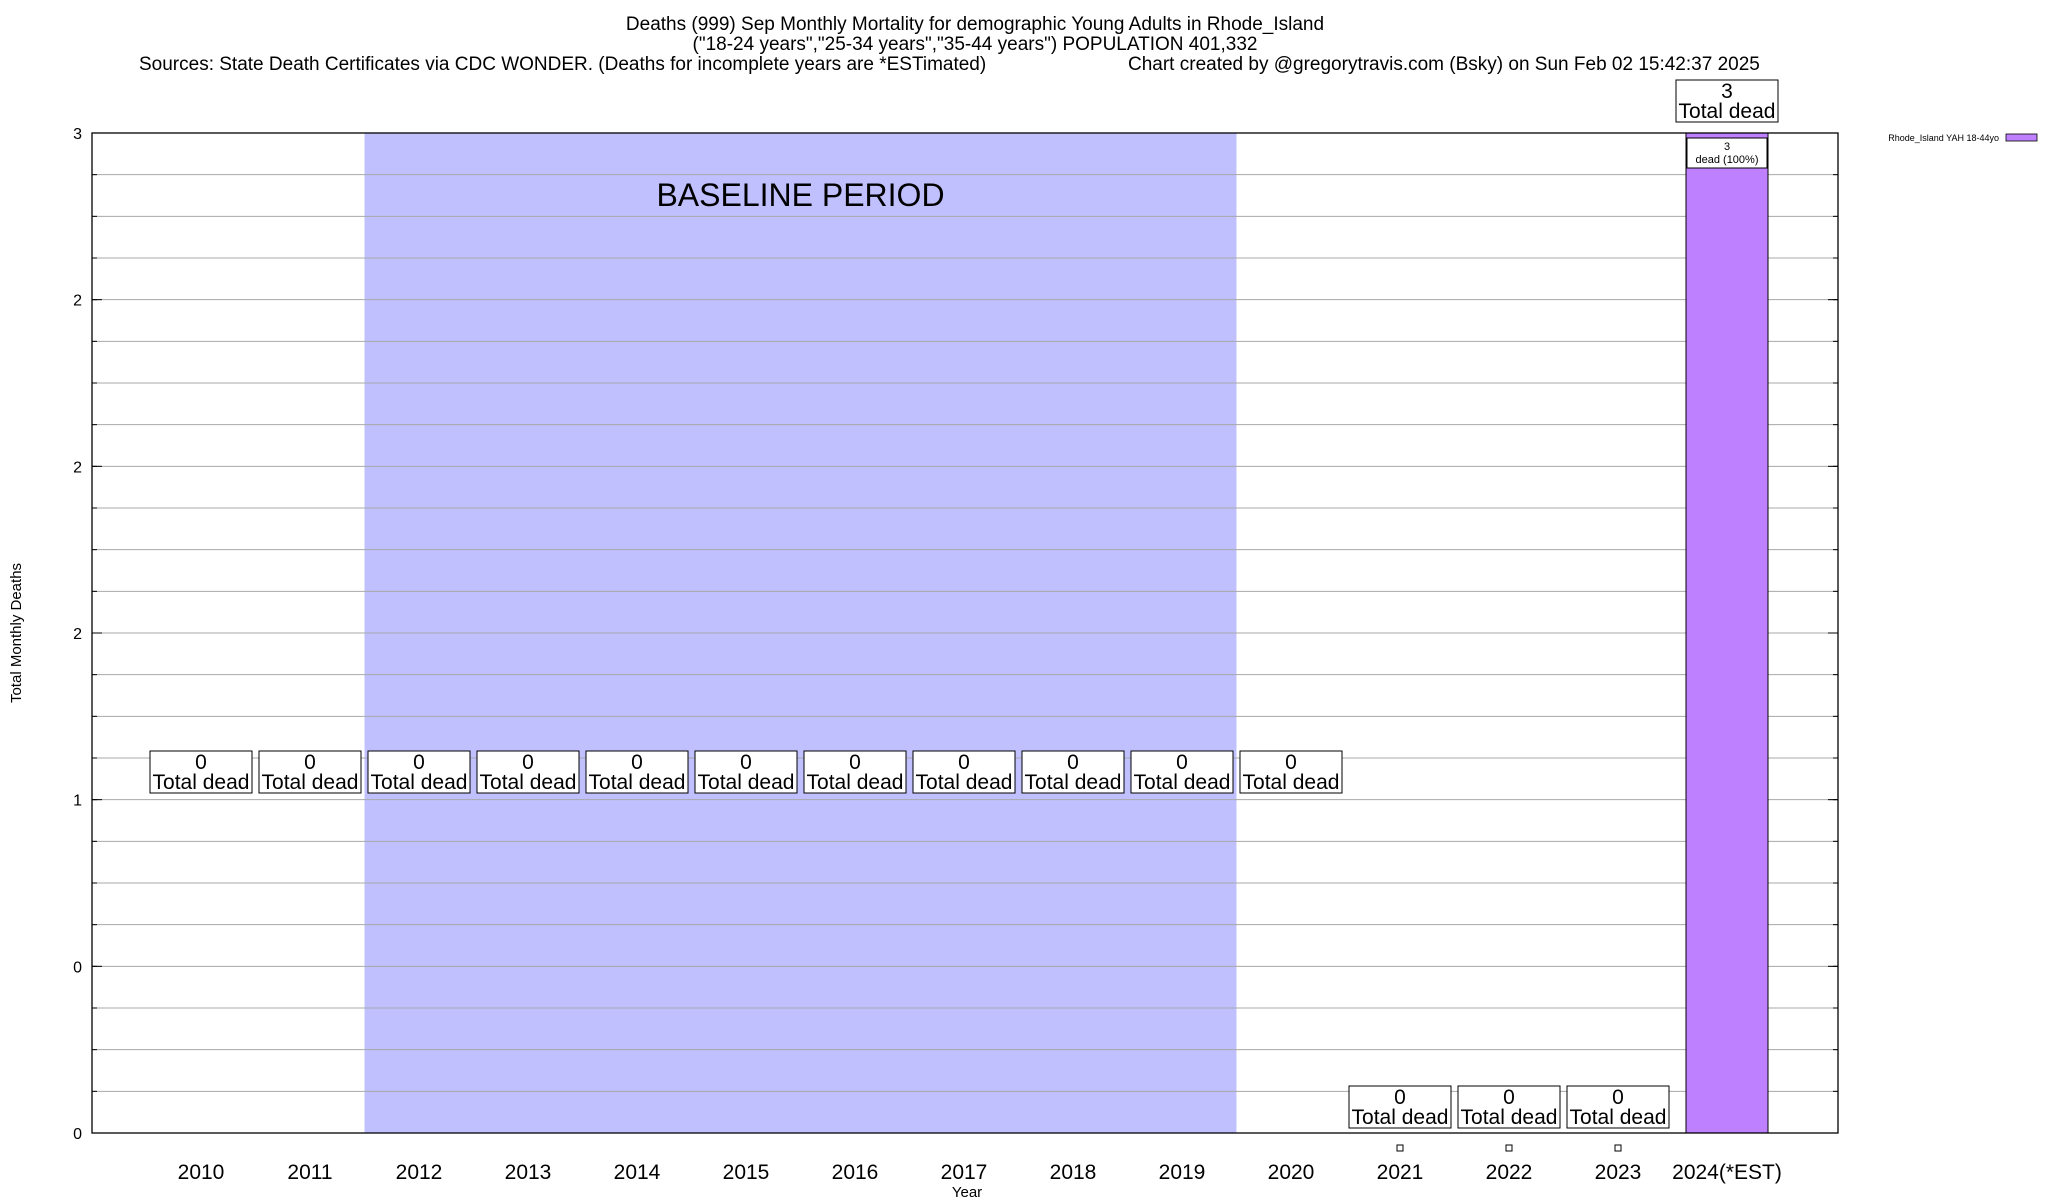 The image size is (2048, 1200). Describe the element at coordinates (1727, 91) in the screenshot. I see `total-label-value: 3` at that location.